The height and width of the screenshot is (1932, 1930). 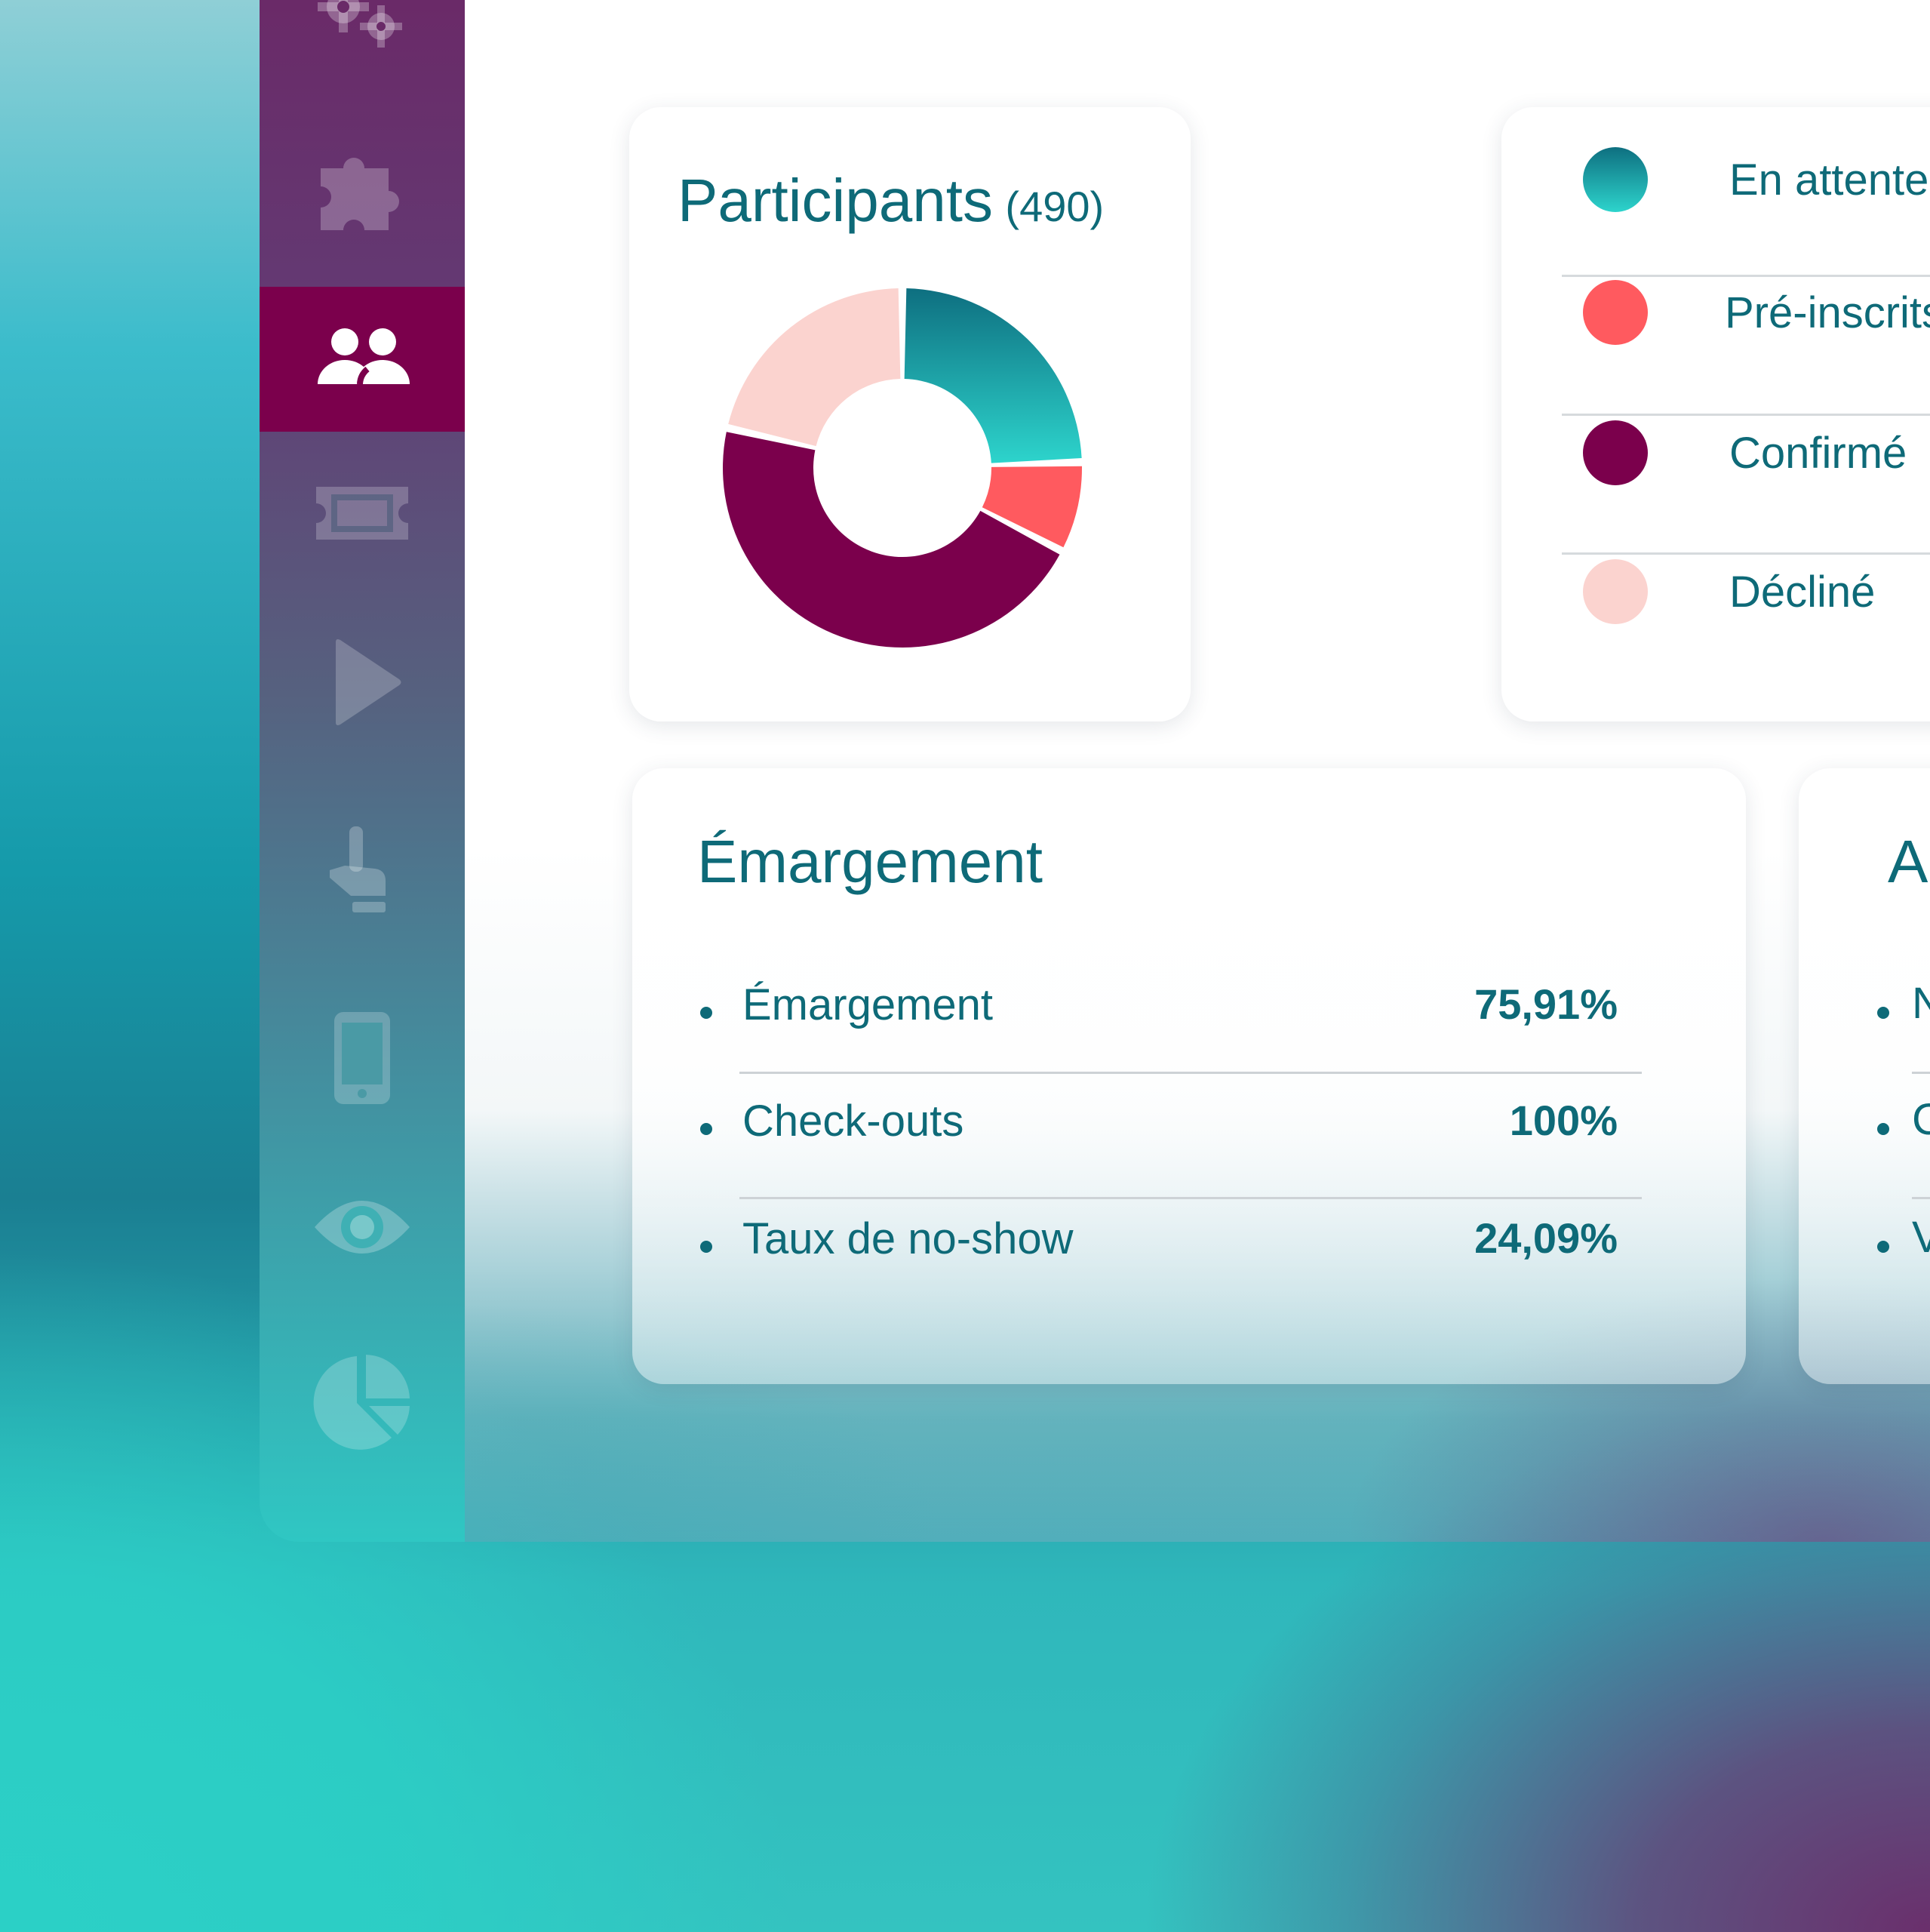 What do you see at coordinates (1802, 592) in the screenshot?
I see `legend-label: Décliné` at bounding box center [1802, 592].